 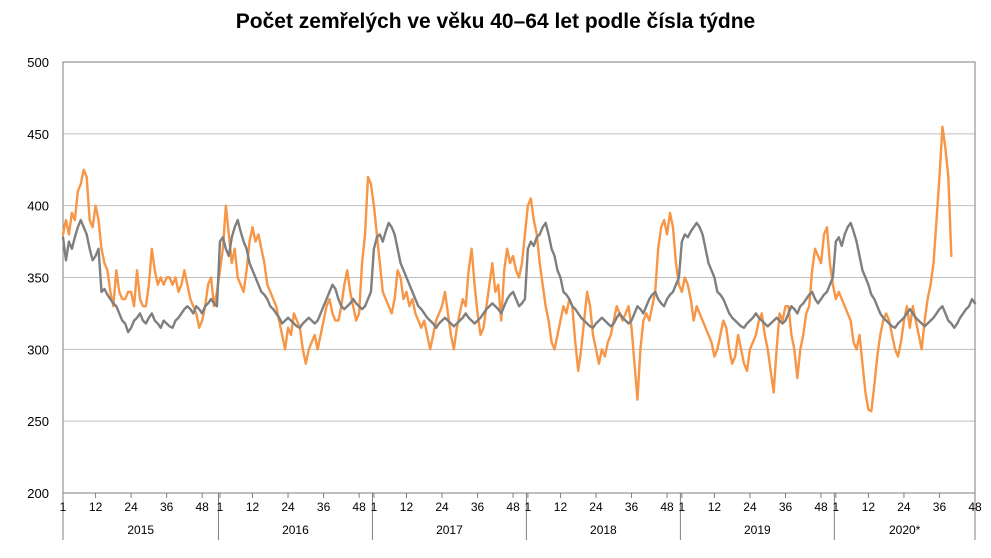 I want to click on year-label: 2015, so click(x=140, y=530).